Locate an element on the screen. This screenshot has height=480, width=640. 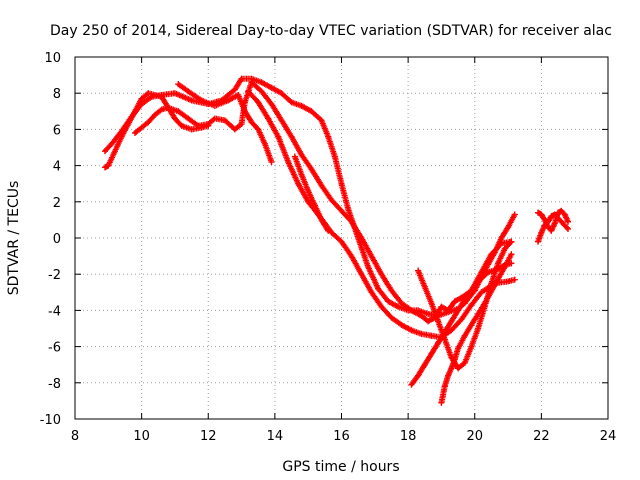
x-tick-label: 24 is located at coordinates (608, 436).